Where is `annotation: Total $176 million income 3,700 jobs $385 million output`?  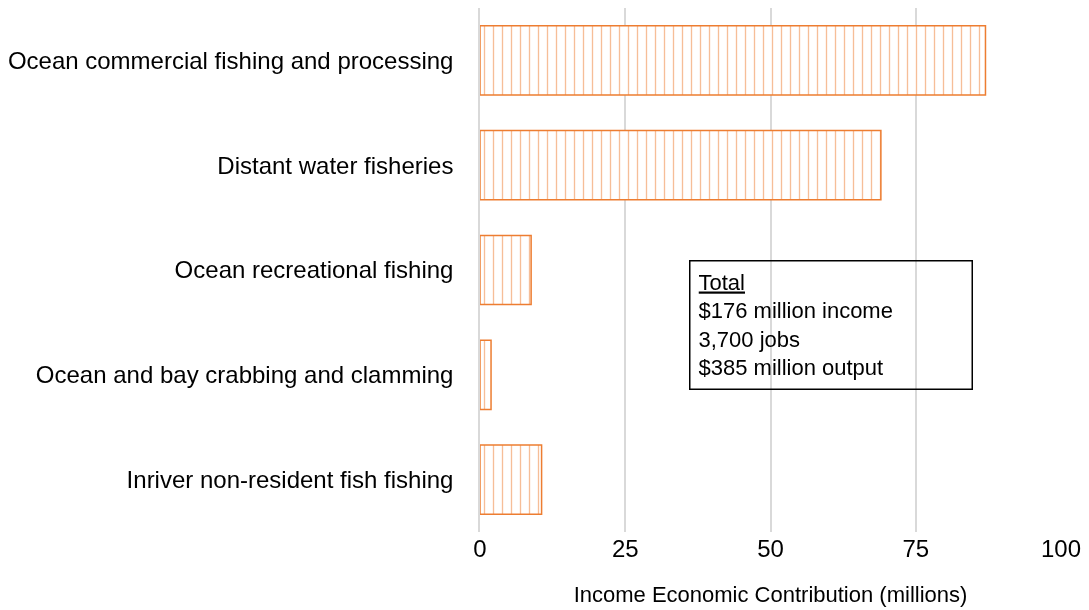
annotation: Total $176 million income 3,700 jobs $385 million output is located at coordinates (795, 325).